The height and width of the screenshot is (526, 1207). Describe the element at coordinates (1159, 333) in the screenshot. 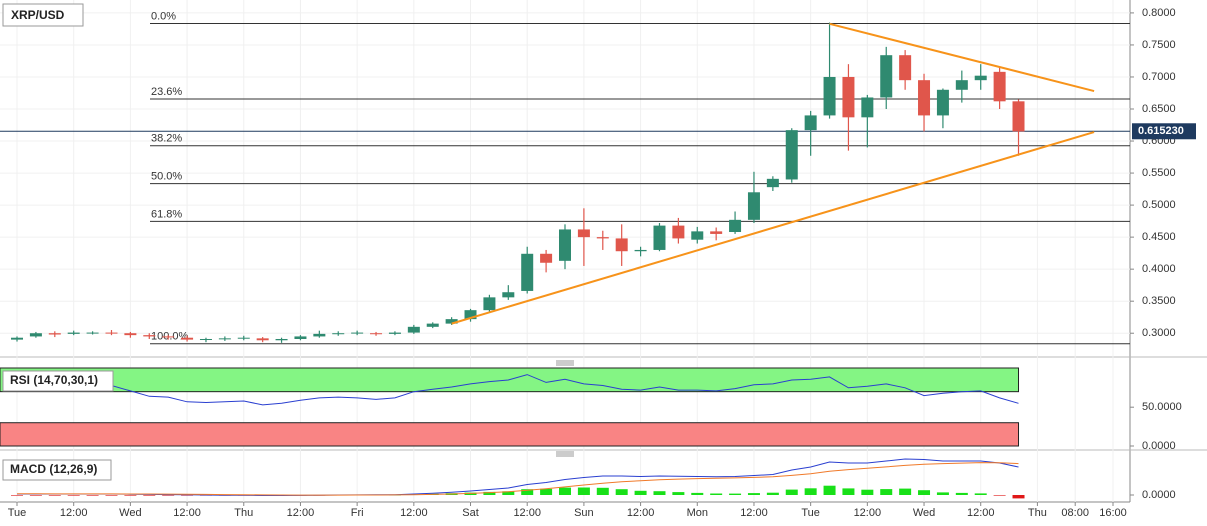

I see `y-tick-label: 0.3000` at that location.